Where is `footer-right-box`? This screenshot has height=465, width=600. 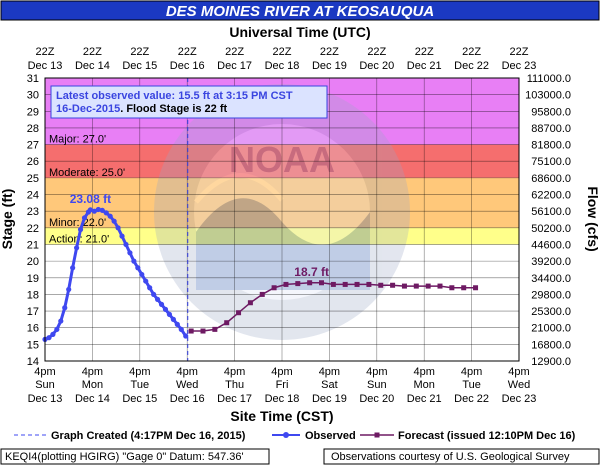 footer-right-box is located at coordinates (461, 456).